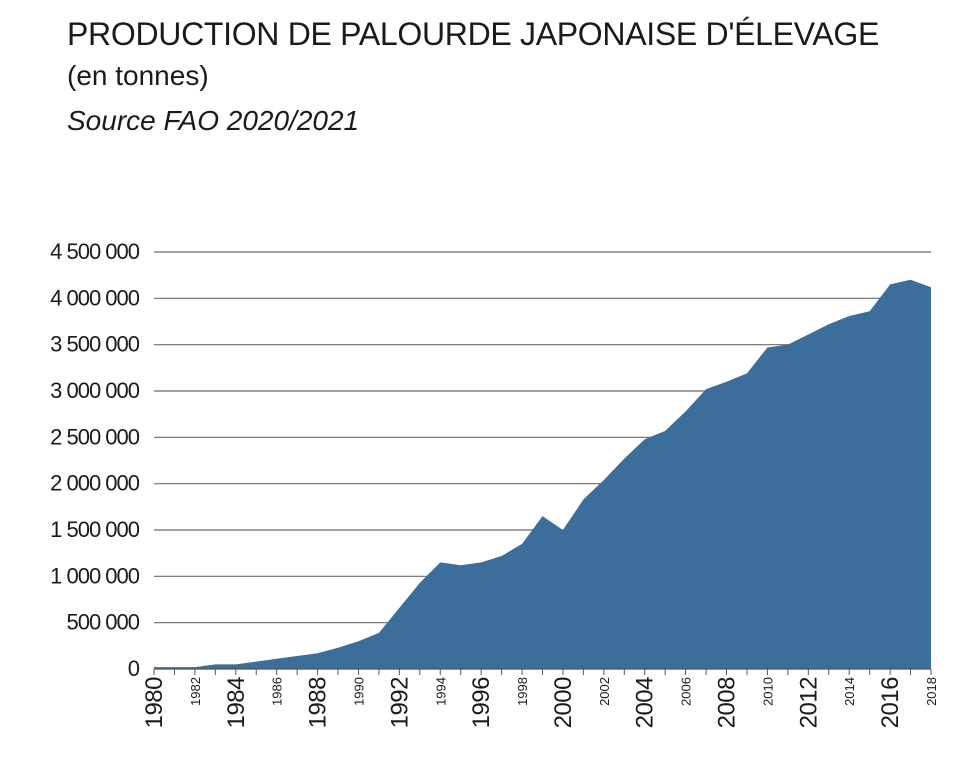 The height and width of the screenshot is (769, 968). Describe the element at coordinates (808, 703) in the screenshot. I see `x-tick-label: 2012` at that location.